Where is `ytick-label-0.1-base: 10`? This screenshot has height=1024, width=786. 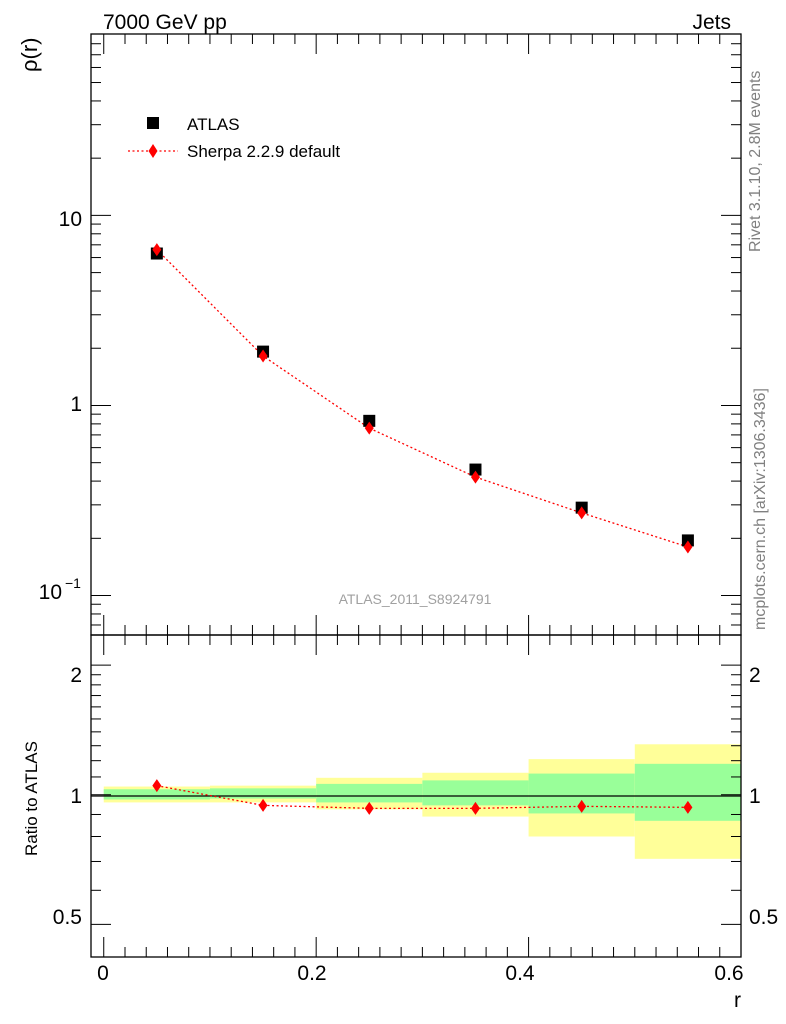 ytick-label-0.1-base: 10 is located at coordinates (50, 592).